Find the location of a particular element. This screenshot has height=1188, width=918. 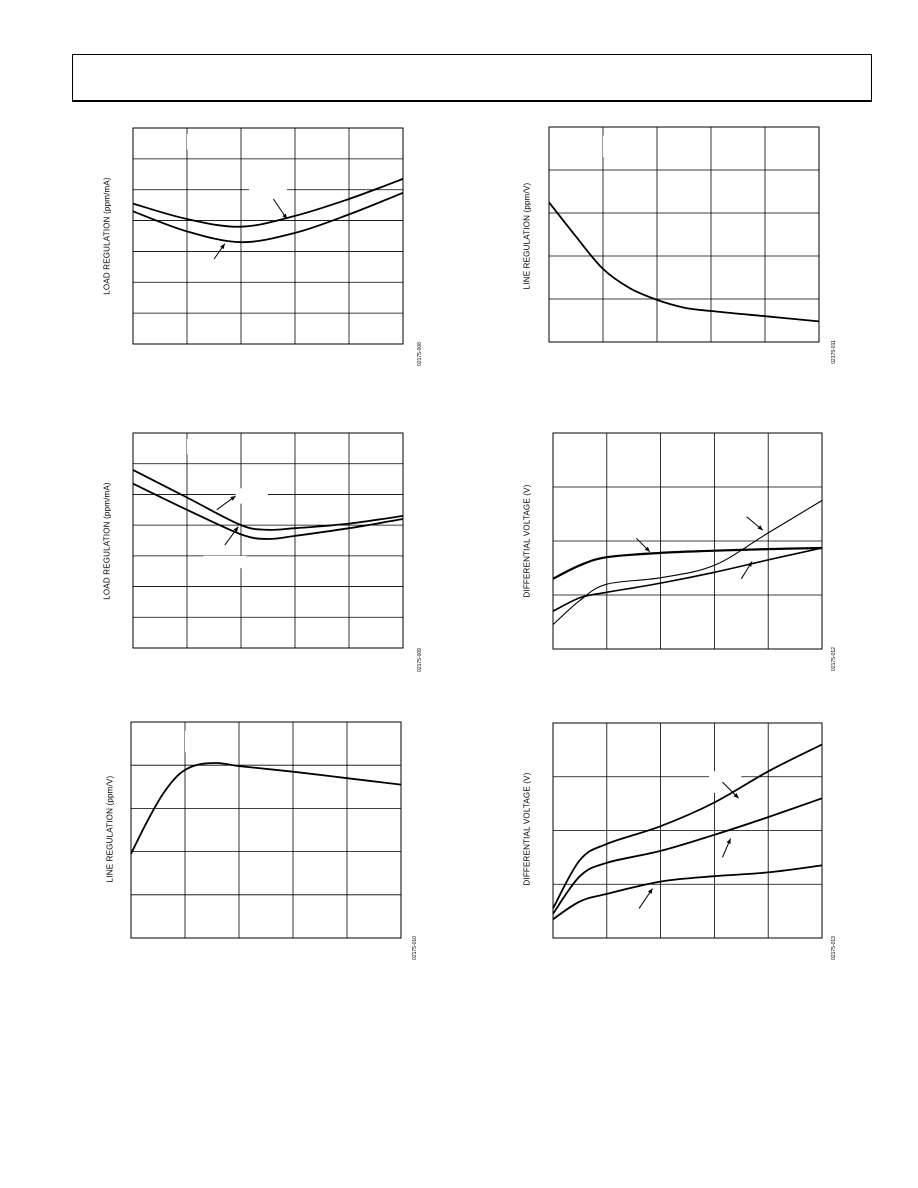

figure-code: 02175-013 is located at coordinates (834, 948).